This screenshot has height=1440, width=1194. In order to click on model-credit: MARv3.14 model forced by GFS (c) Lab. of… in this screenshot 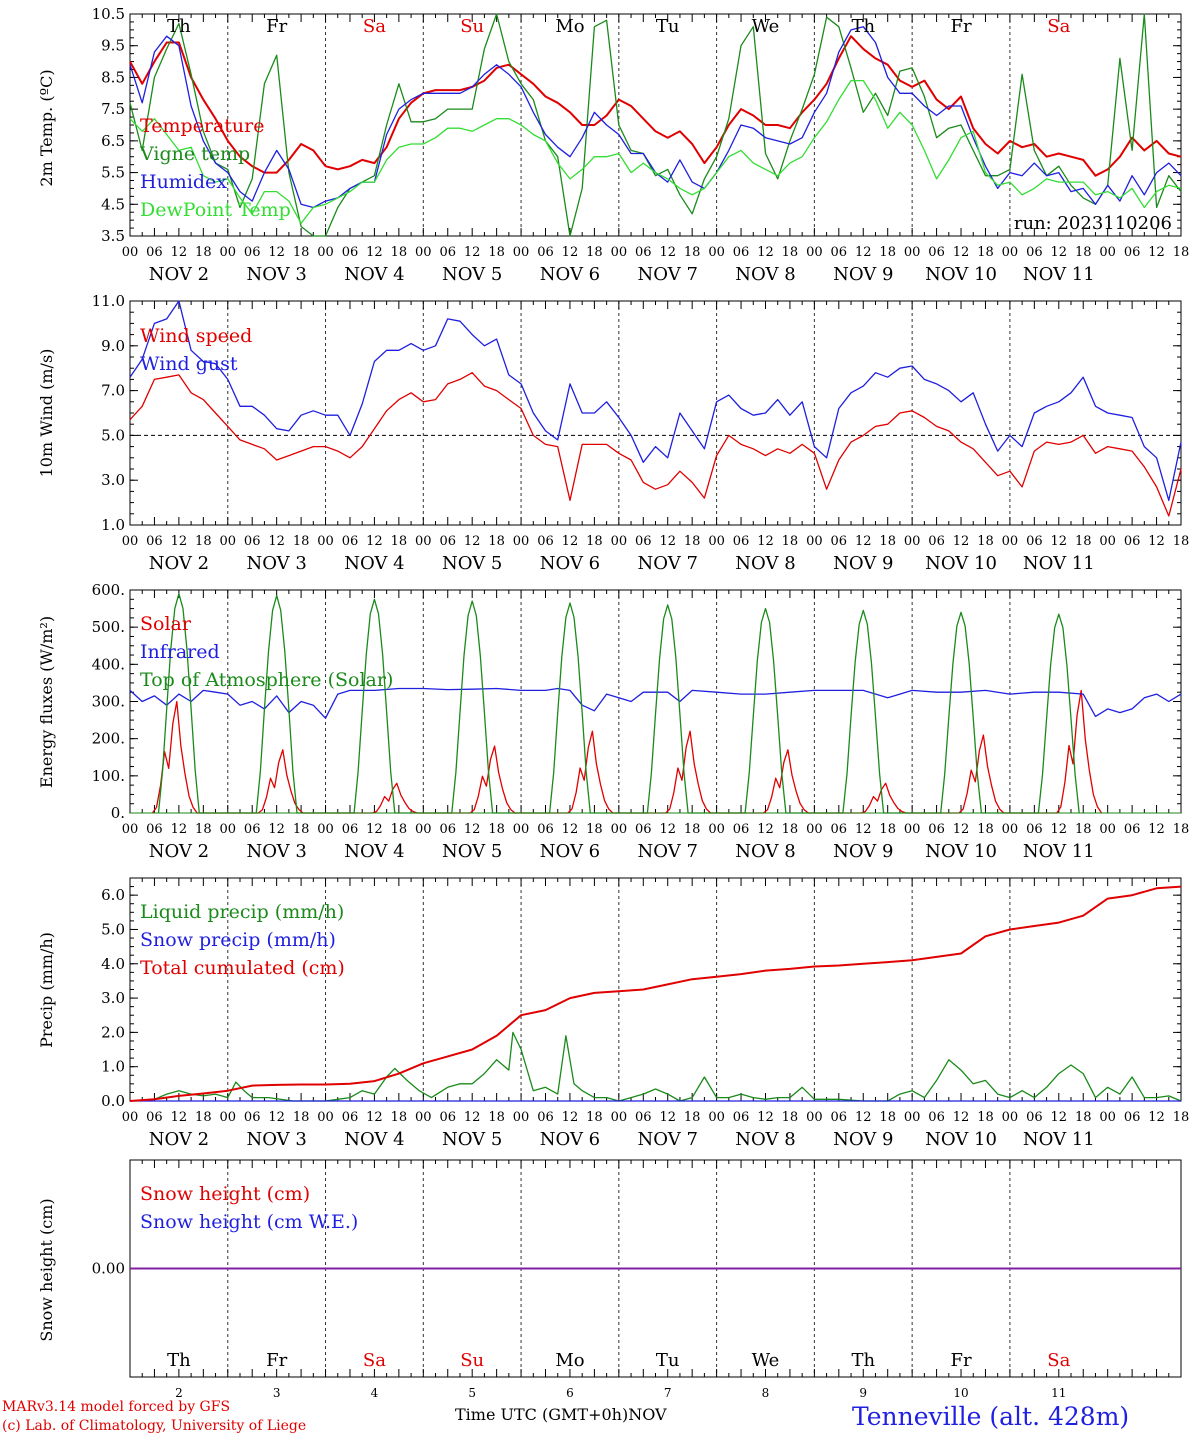, I will do `click(154, 1417)`.